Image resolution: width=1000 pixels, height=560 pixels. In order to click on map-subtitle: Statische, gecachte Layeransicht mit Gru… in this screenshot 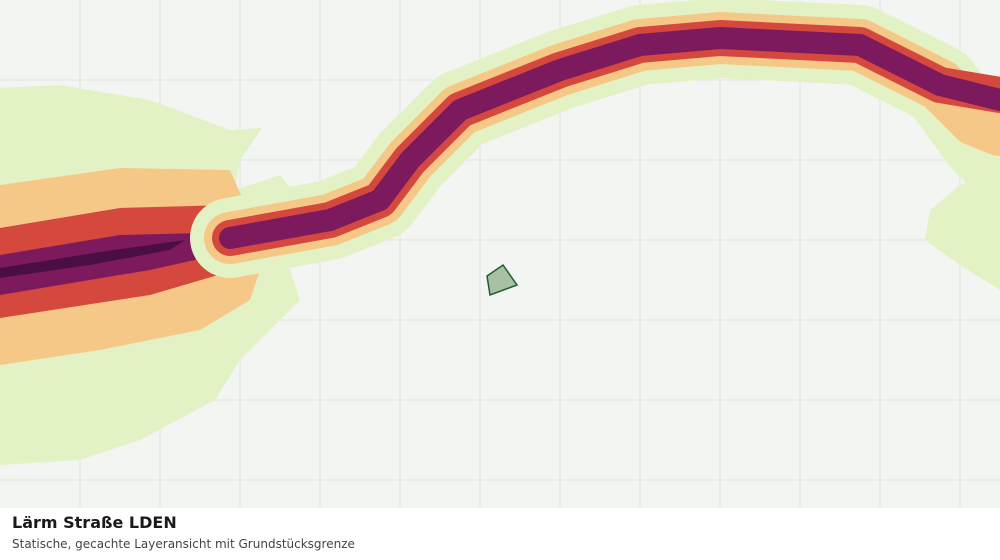, I will do `click(183, 544)`.